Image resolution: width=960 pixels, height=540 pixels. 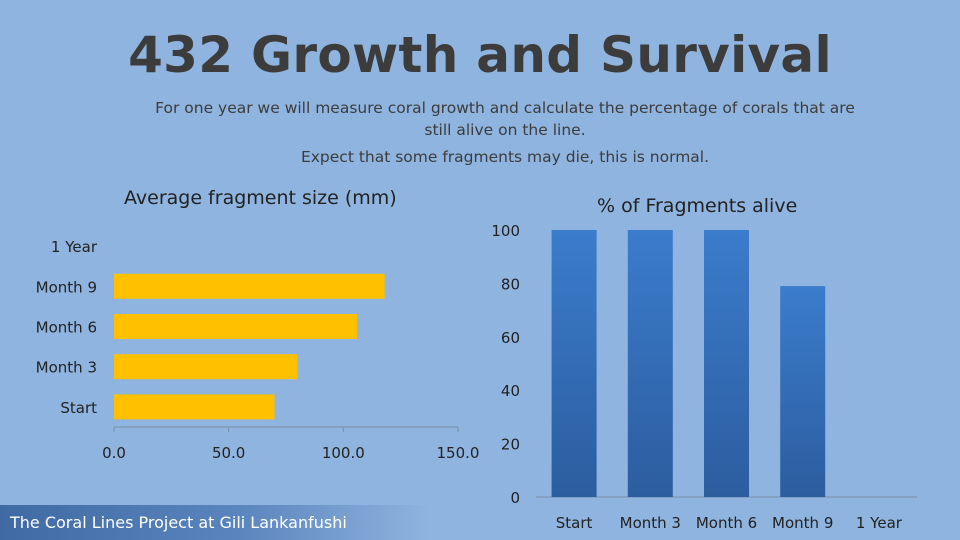 I want to click on bar-chart-title: Average fragment size (mm), so click(x=260, y=198).